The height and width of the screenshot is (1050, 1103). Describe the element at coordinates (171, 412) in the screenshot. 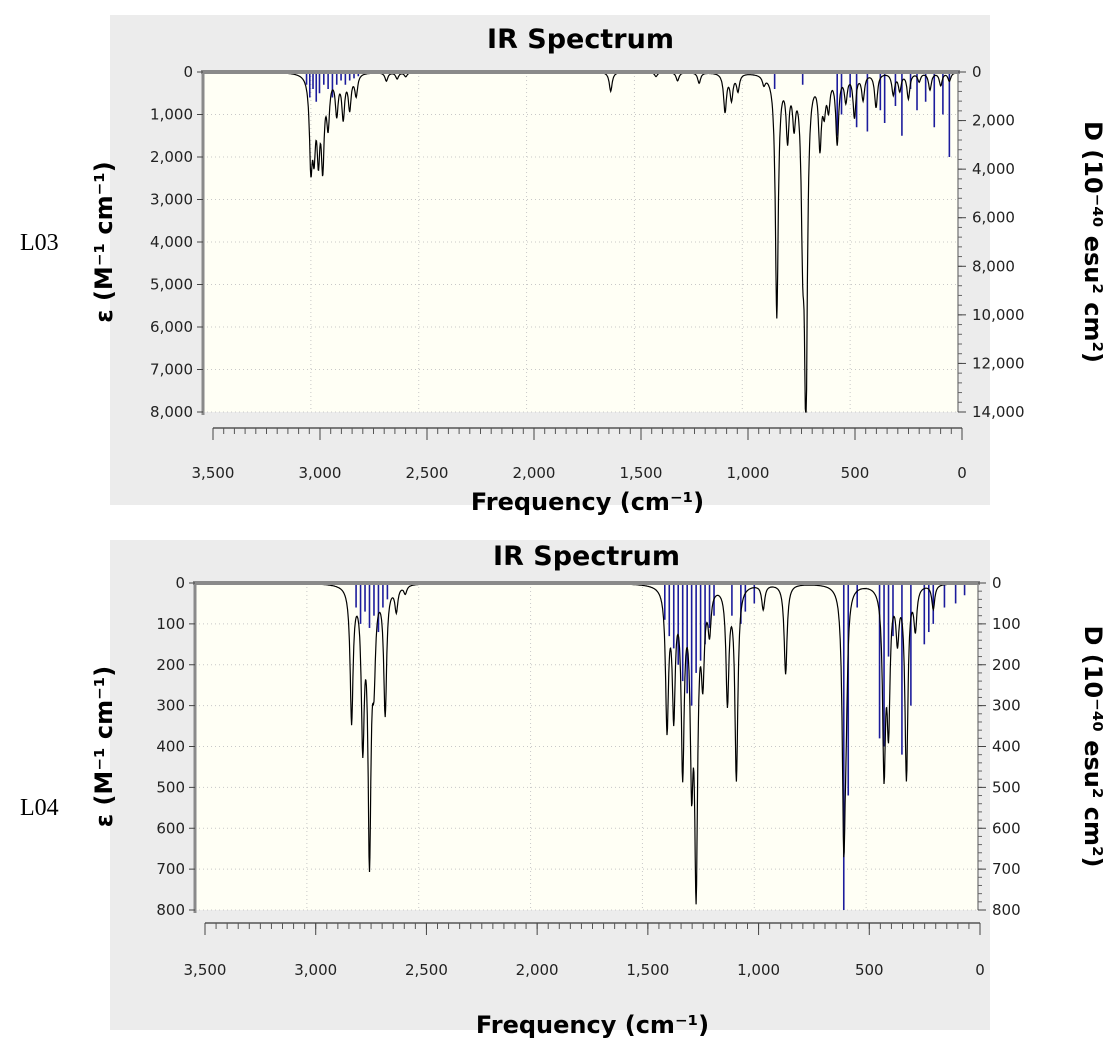

I see `y-tick-label: 8,000` at that location.